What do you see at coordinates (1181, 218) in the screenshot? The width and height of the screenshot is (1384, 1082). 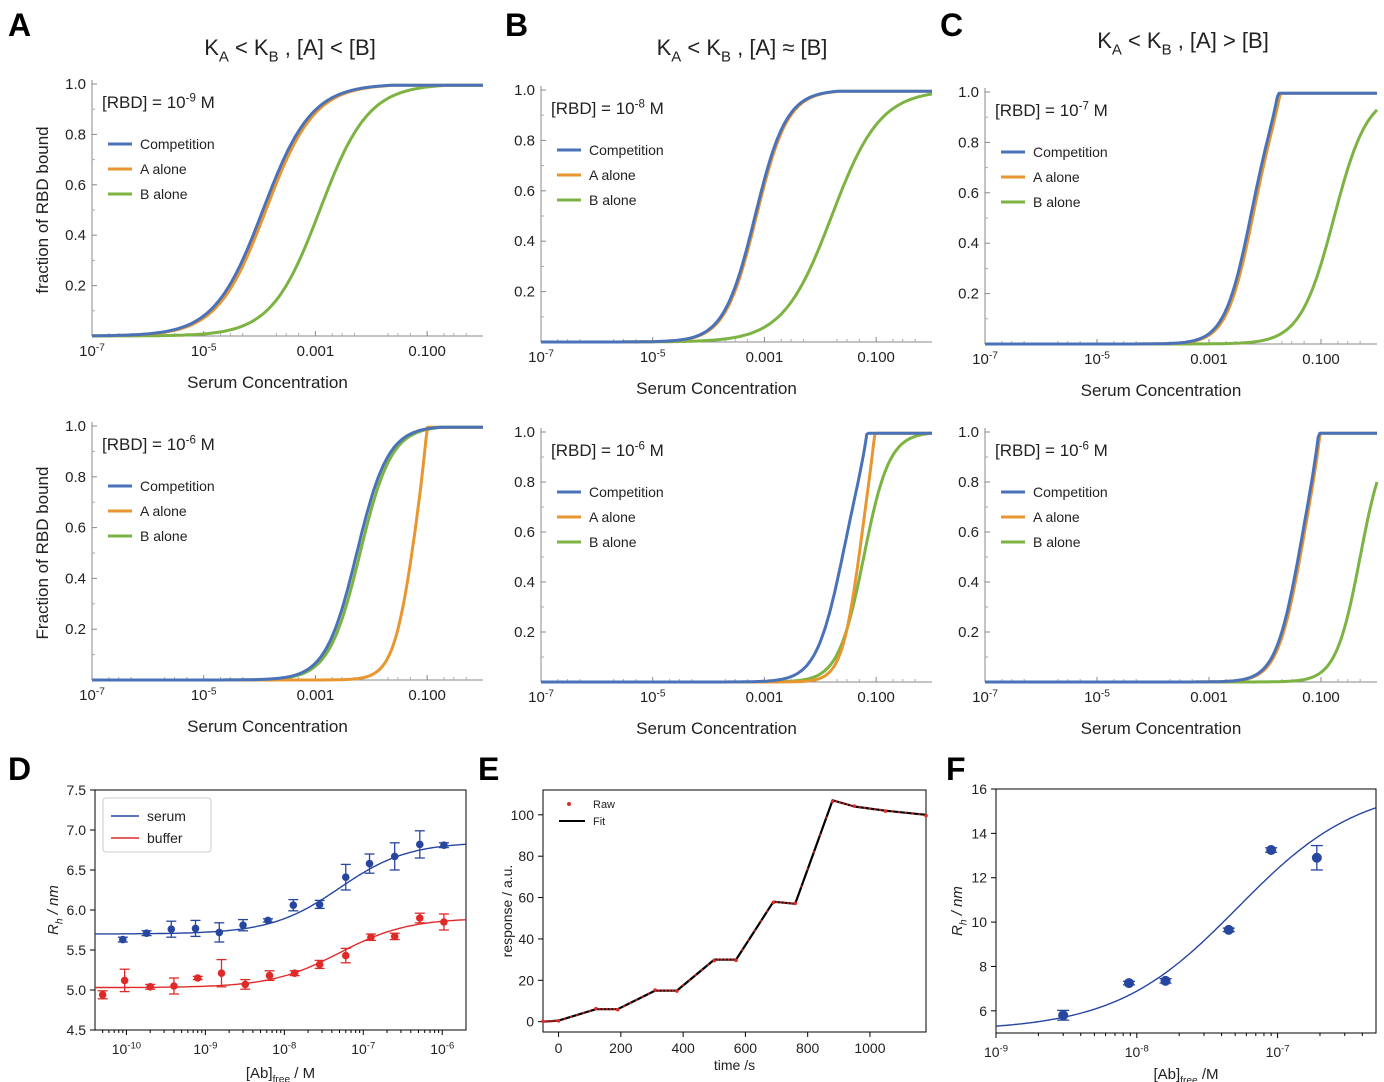 I see `series-line-competition` at bounding box center [1181, 218].